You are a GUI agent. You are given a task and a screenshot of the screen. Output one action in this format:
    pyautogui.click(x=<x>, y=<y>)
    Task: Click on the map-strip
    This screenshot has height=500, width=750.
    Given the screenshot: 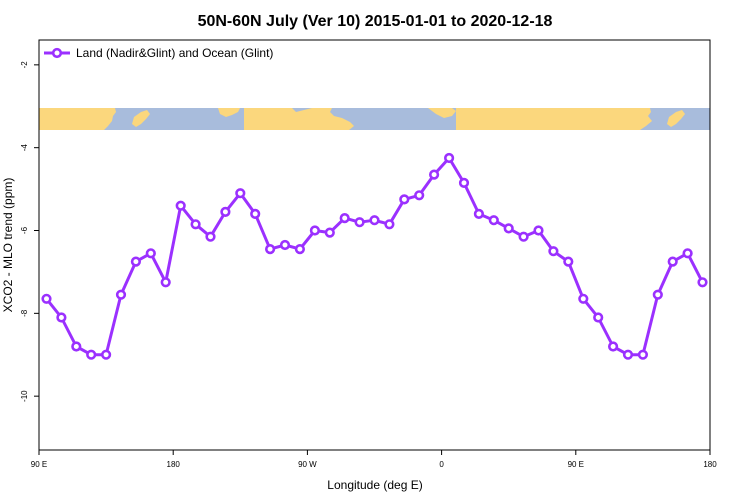 What is the action you would take?
    pyautogui.click(x=374, y=119)
    